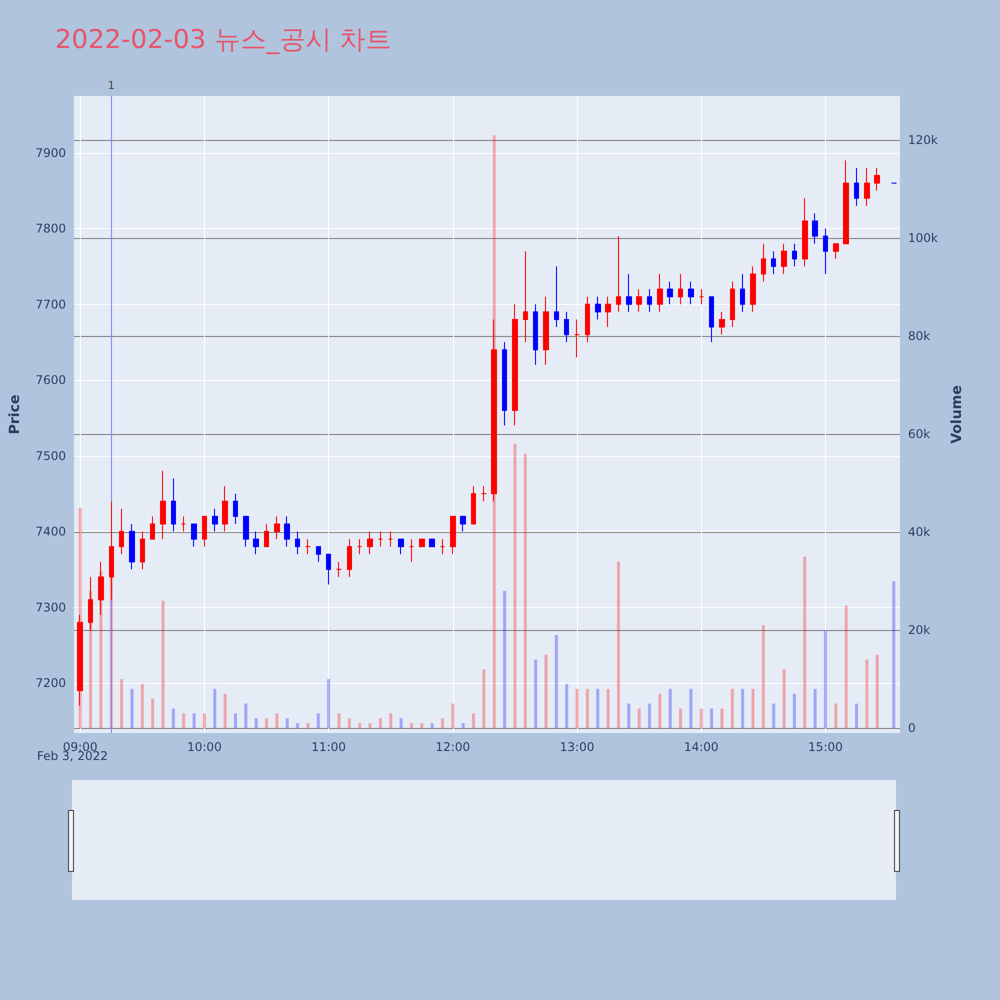 The width and height of the screenshot is (1000, 1000). I want to click on y-tick-label: 7700, so click(50, 304).